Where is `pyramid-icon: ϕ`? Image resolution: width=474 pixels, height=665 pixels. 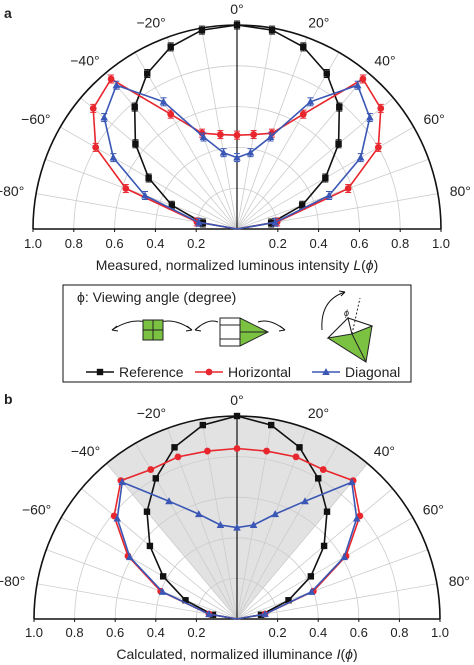 pyramid-icon: ϕ is located at coordinates (347, 326).